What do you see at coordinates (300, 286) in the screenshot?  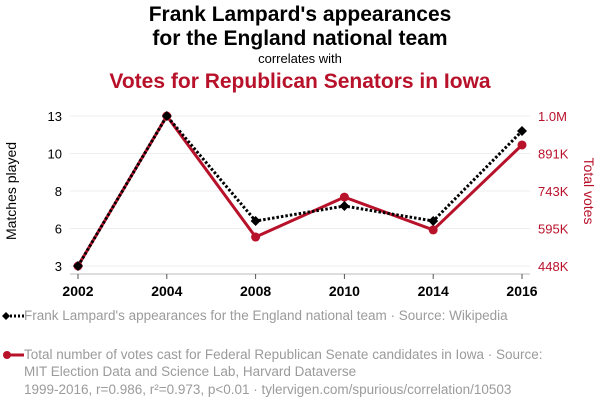 I see `x-axis: 2002 2004 2008 2010 2014 2016` at bounding box center [300, 286].